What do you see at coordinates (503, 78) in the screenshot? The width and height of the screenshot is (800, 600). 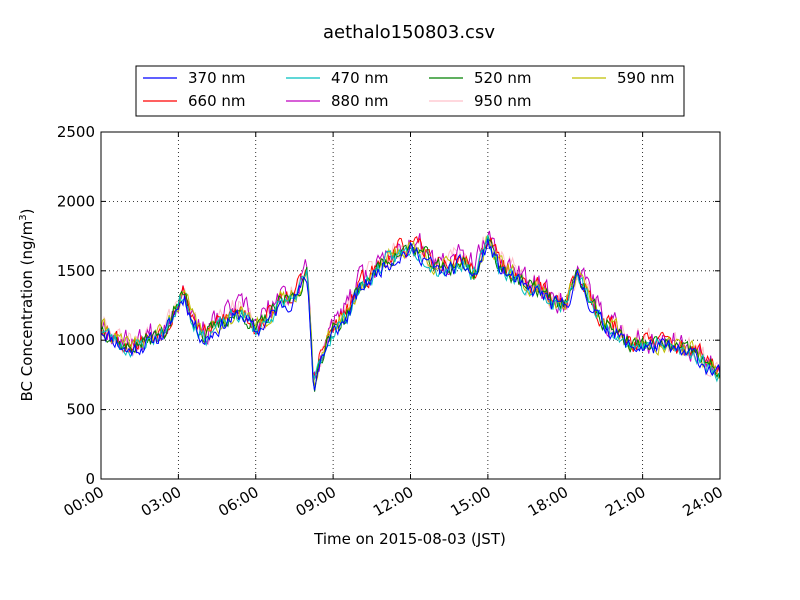 I see `legend-label: 520 nm` at bounding box center [503, 78].